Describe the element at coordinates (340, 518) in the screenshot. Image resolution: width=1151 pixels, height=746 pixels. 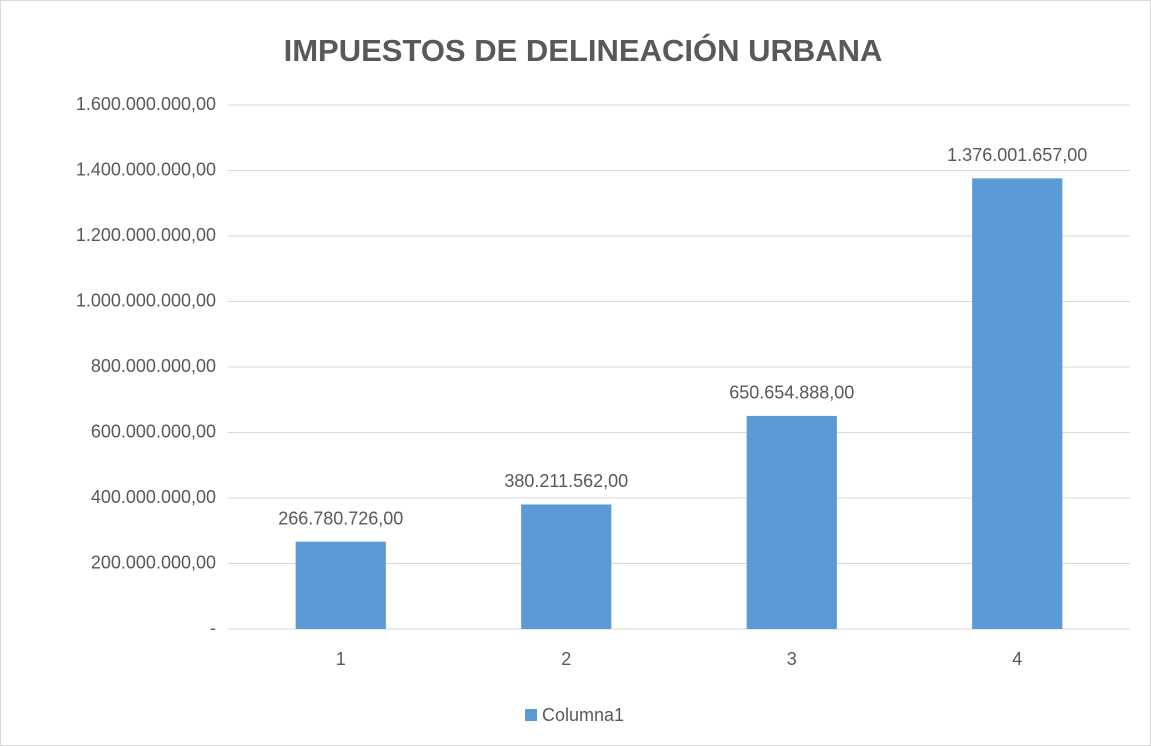
I see `data-label: 266.780.726,00` at that location.